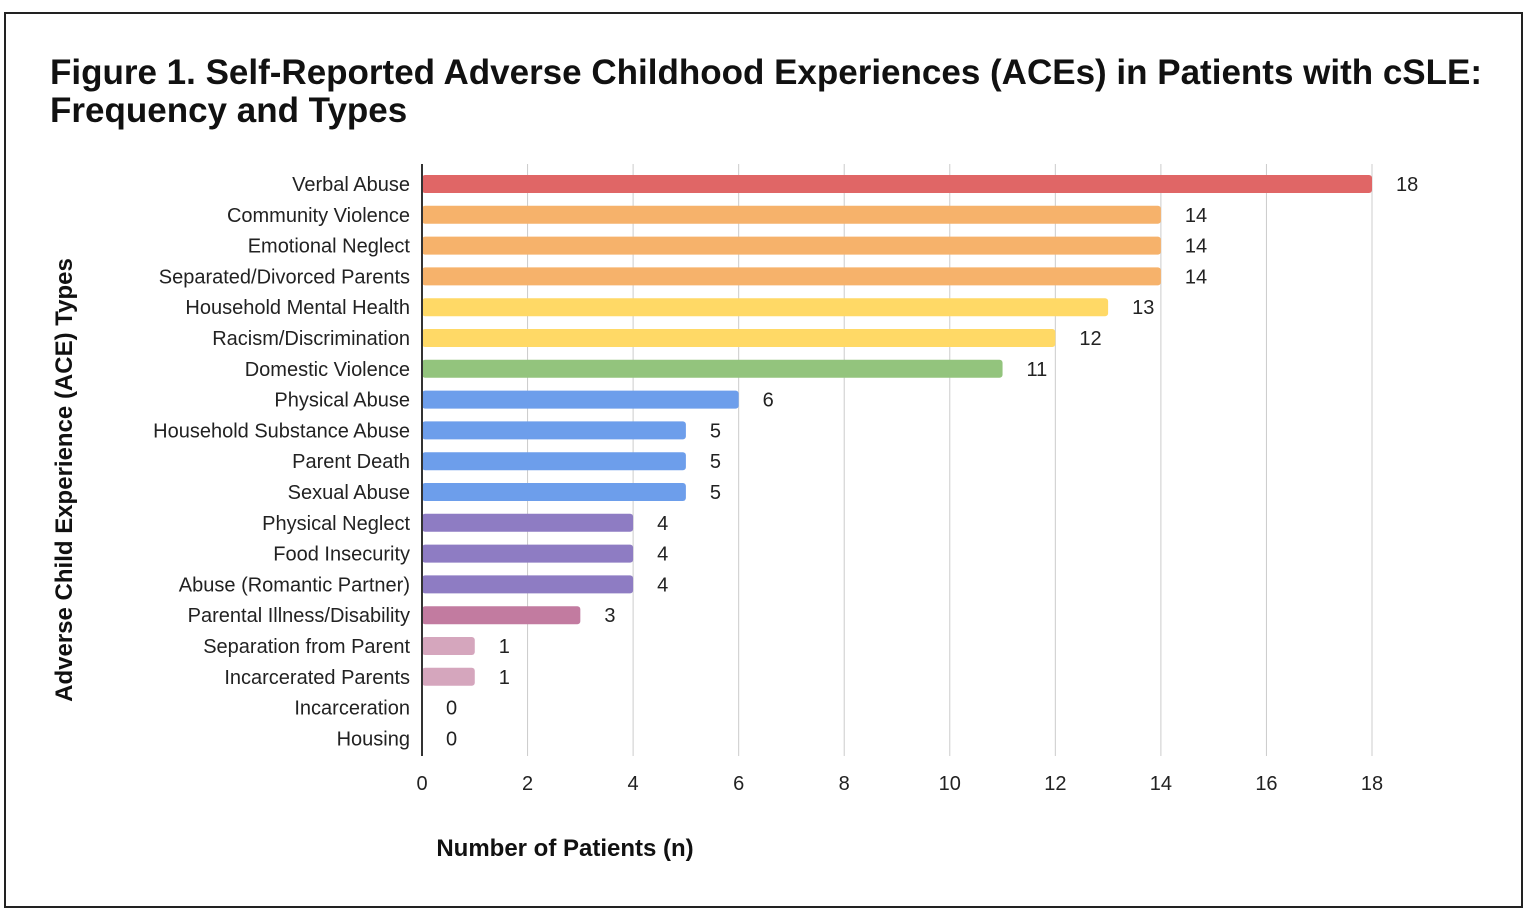 This screenshot has height=915, width=1528. I want to click on x-tick-label: 4, so click(633, 784).